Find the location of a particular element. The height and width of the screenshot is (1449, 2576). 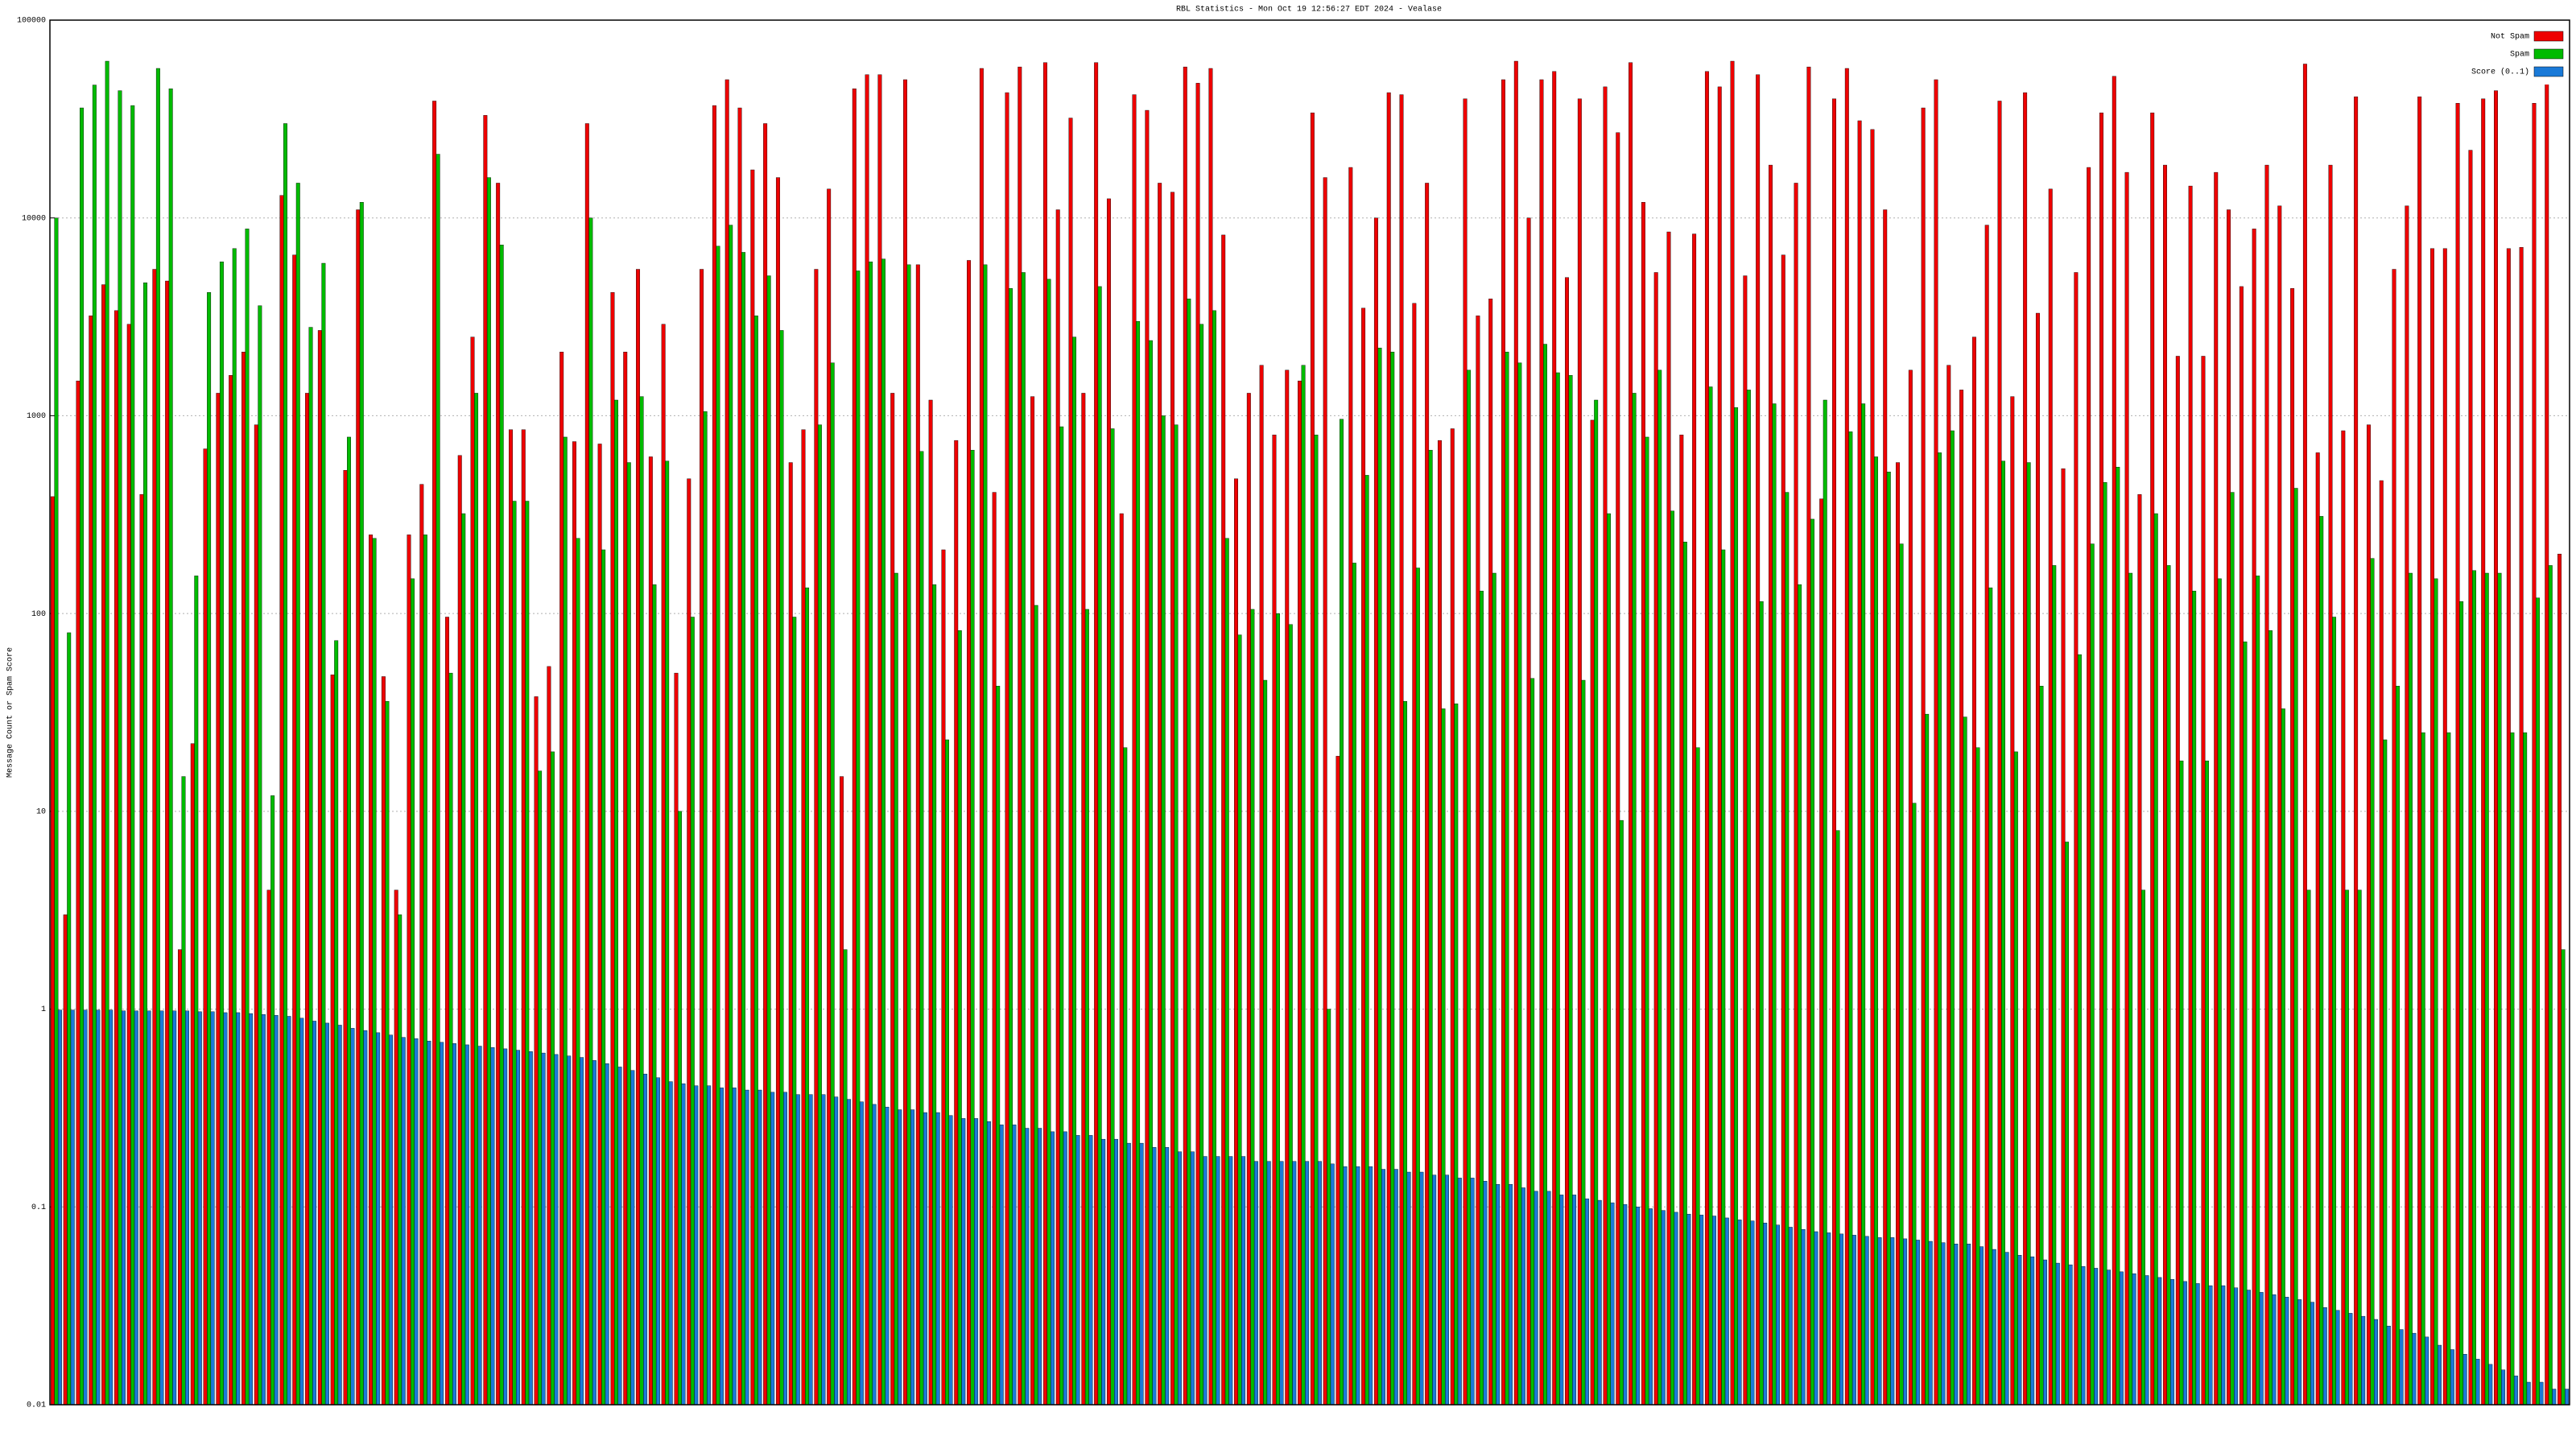

y-tick-label: 10 is located at coordinates (41, 811).